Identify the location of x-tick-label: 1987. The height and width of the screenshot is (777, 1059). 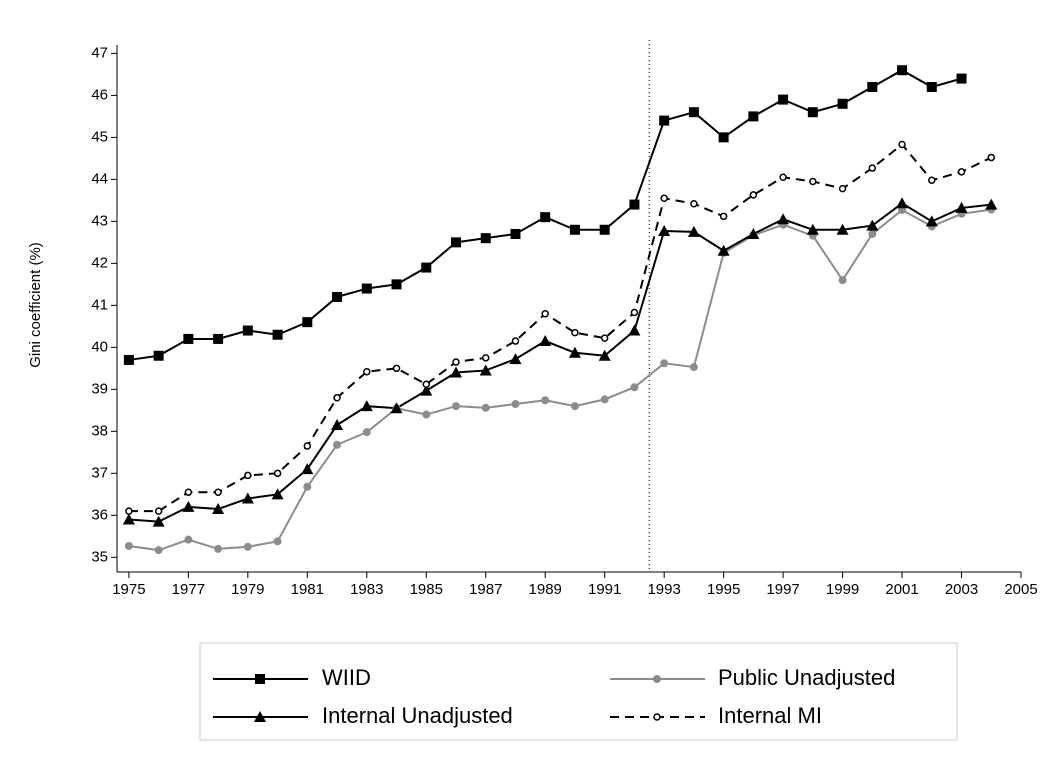
(485, 589).